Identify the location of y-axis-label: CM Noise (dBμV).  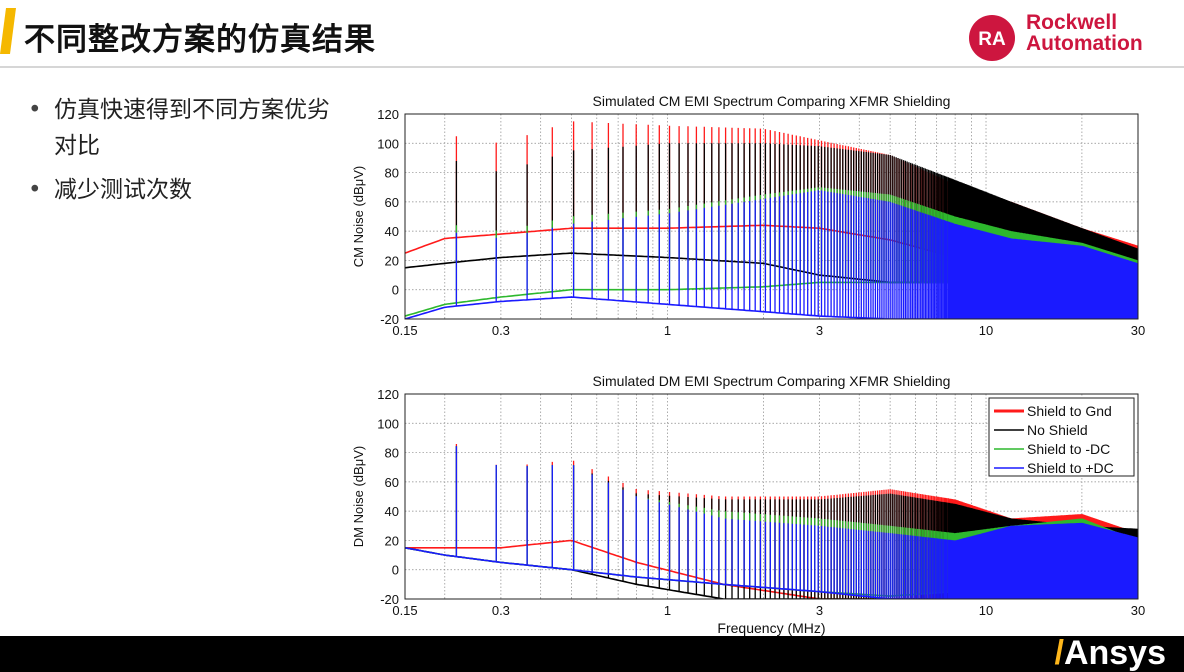
(358, 216).